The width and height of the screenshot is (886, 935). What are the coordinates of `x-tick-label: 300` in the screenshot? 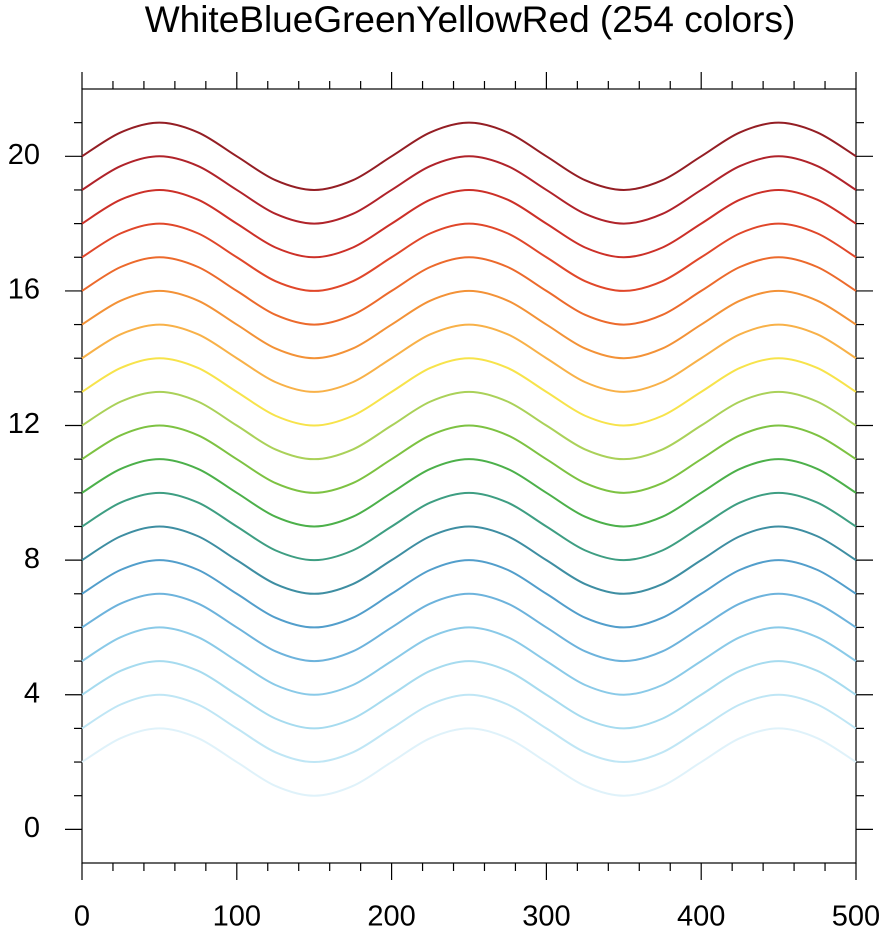 It's located at (546, 917).